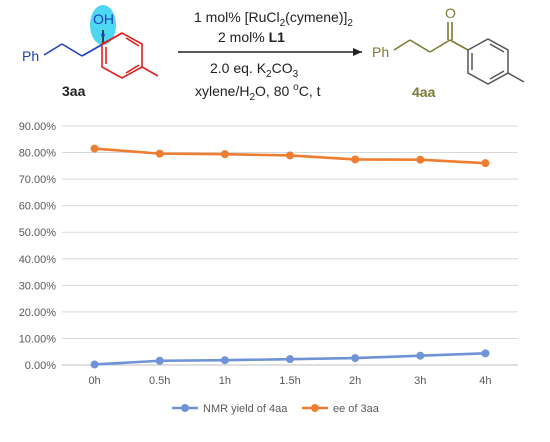  I want to click on y-tick-label: 20.00%, so click(38, 313).